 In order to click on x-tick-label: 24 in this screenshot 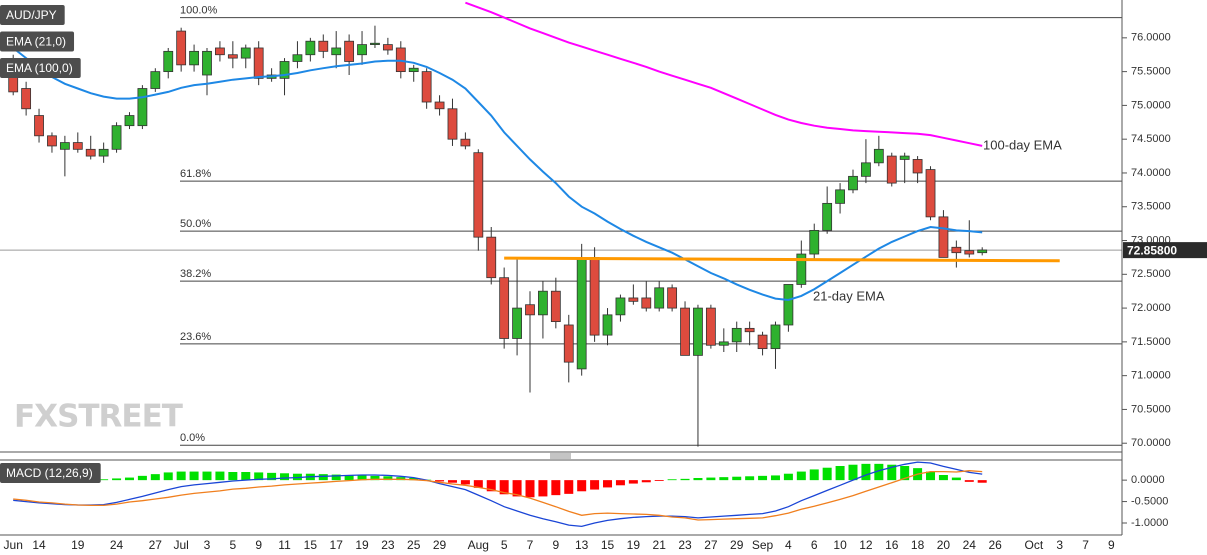, I will do `click(970, 545)`.